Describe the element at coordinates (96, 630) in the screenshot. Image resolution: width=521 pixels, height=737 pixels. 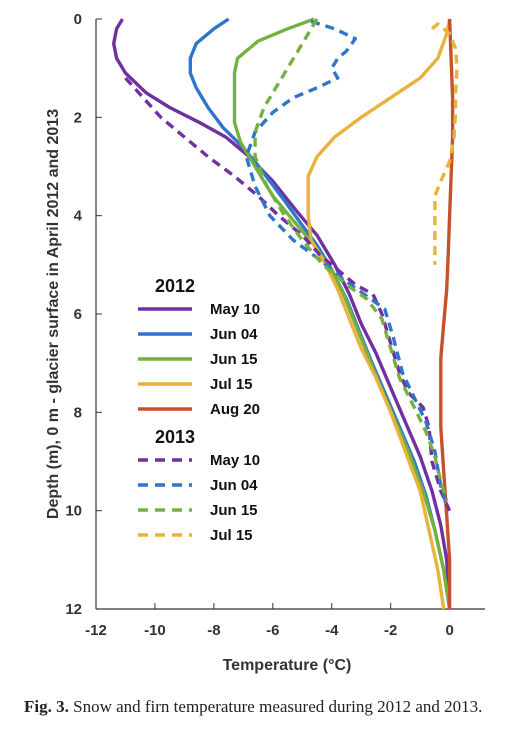
I see `x-tick-label: -12` at that location.